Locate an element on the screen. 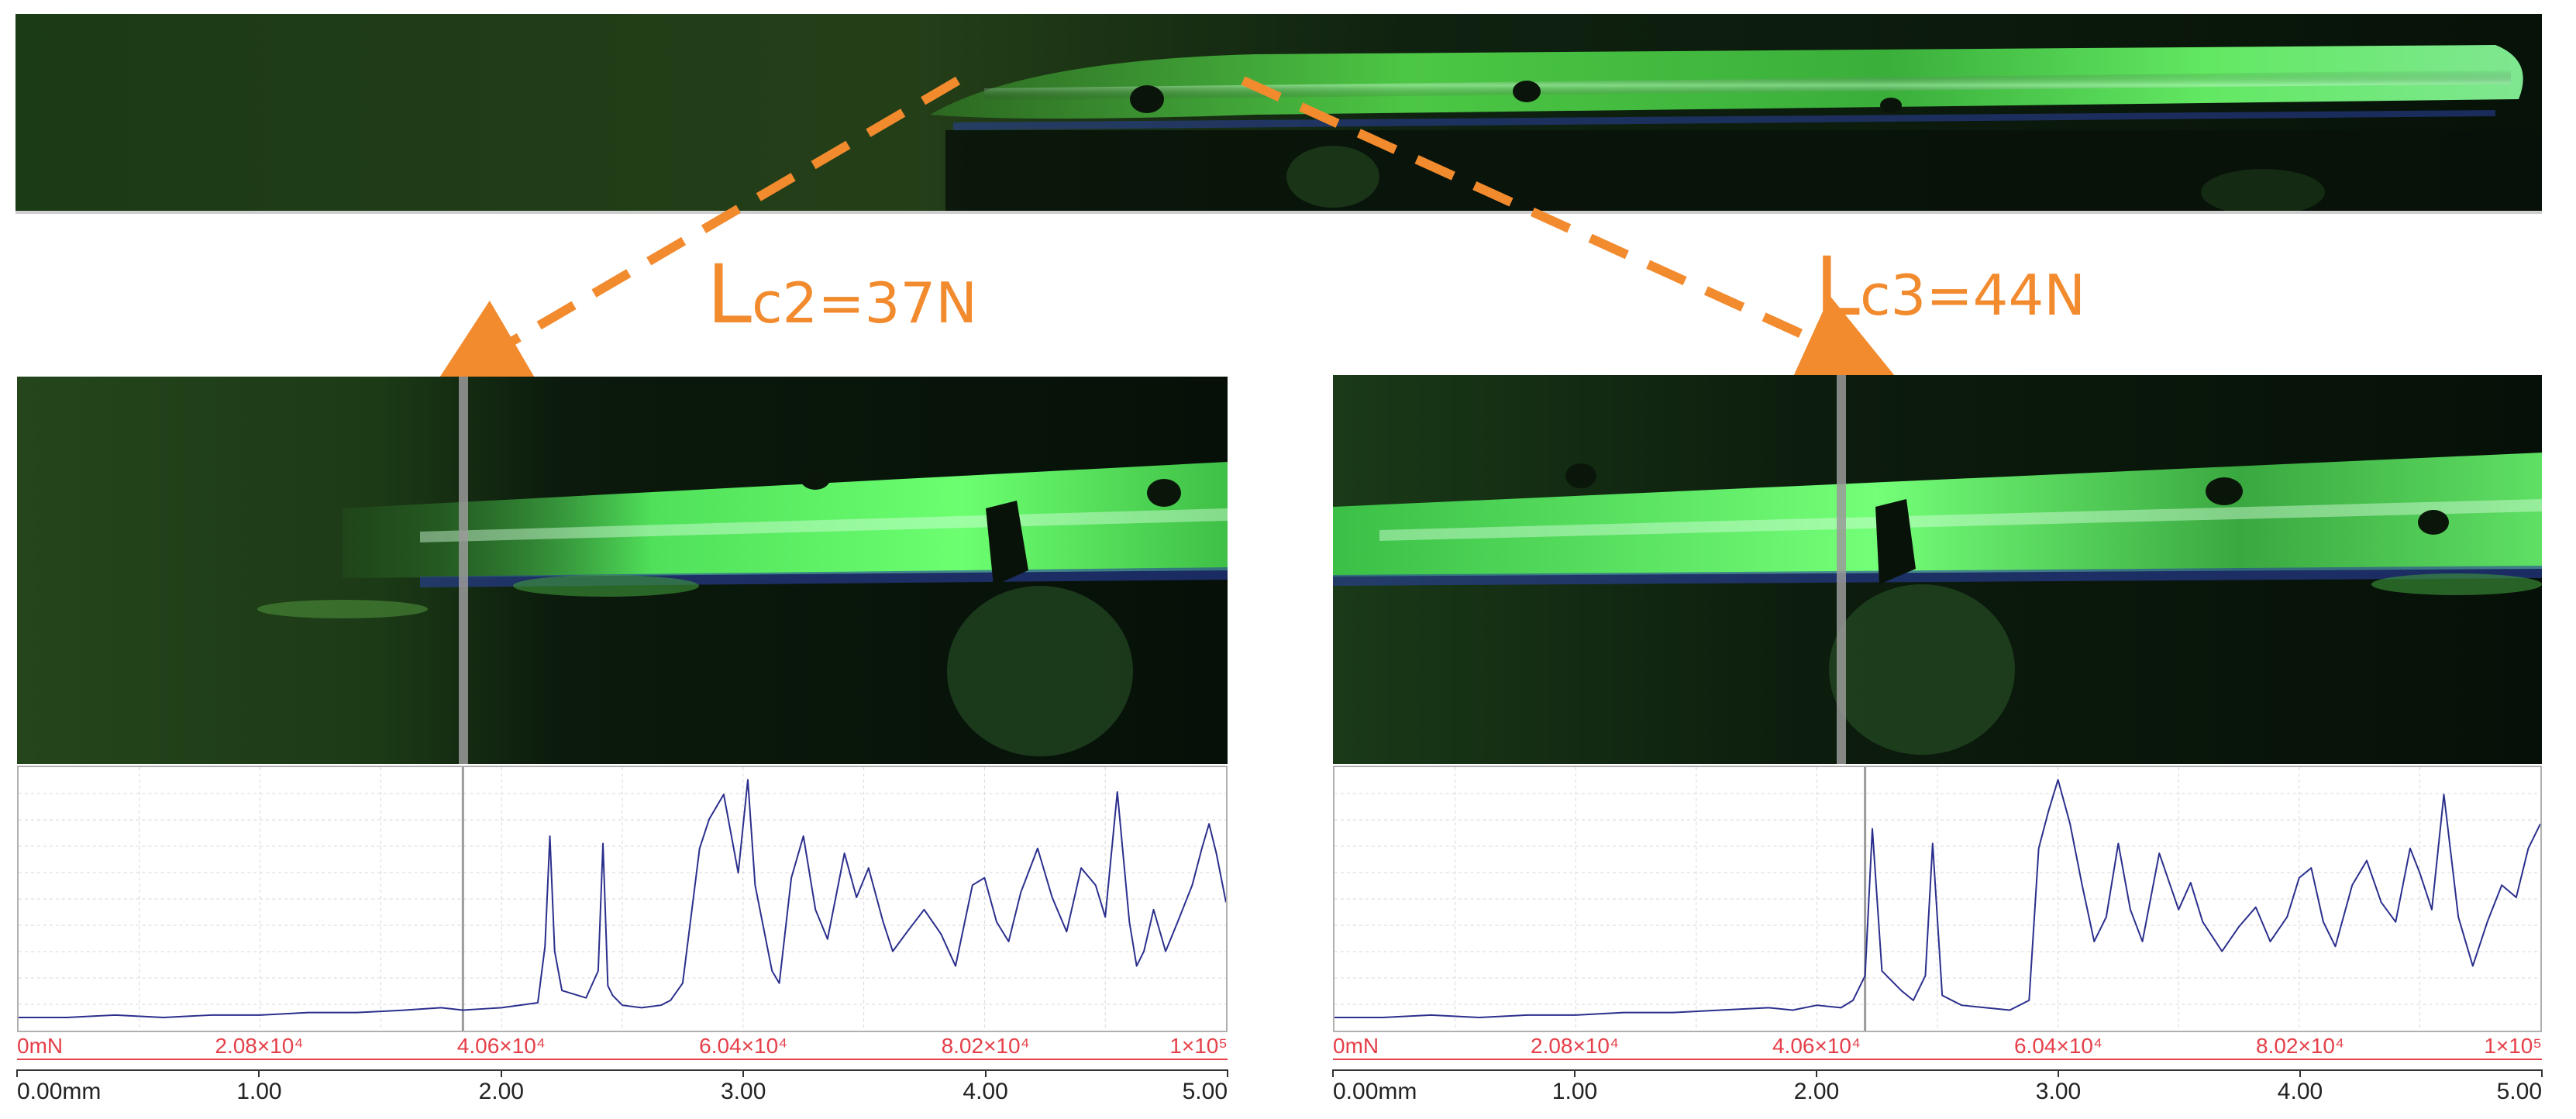  signal-plot-lc3 is located at coordinates (1937, 899).